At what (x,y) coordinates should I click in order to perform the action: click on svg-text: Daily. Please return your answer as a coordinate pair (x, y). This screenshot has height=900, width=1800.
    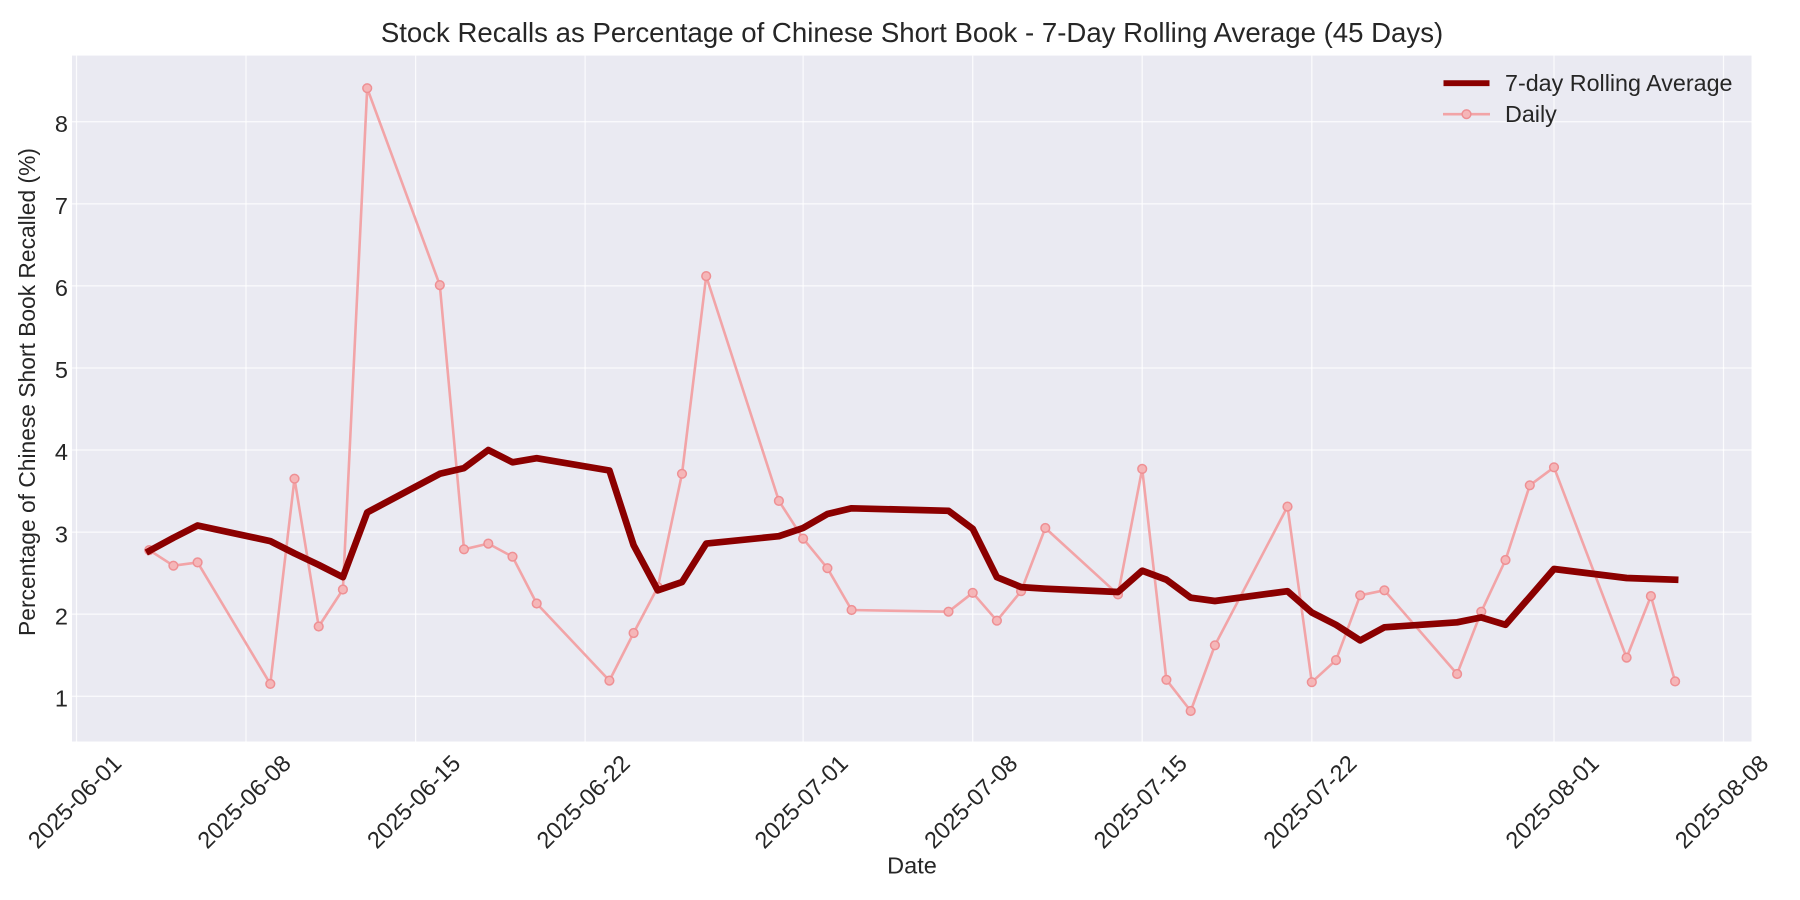
    Looking at the image, I should click on (1531, 114).